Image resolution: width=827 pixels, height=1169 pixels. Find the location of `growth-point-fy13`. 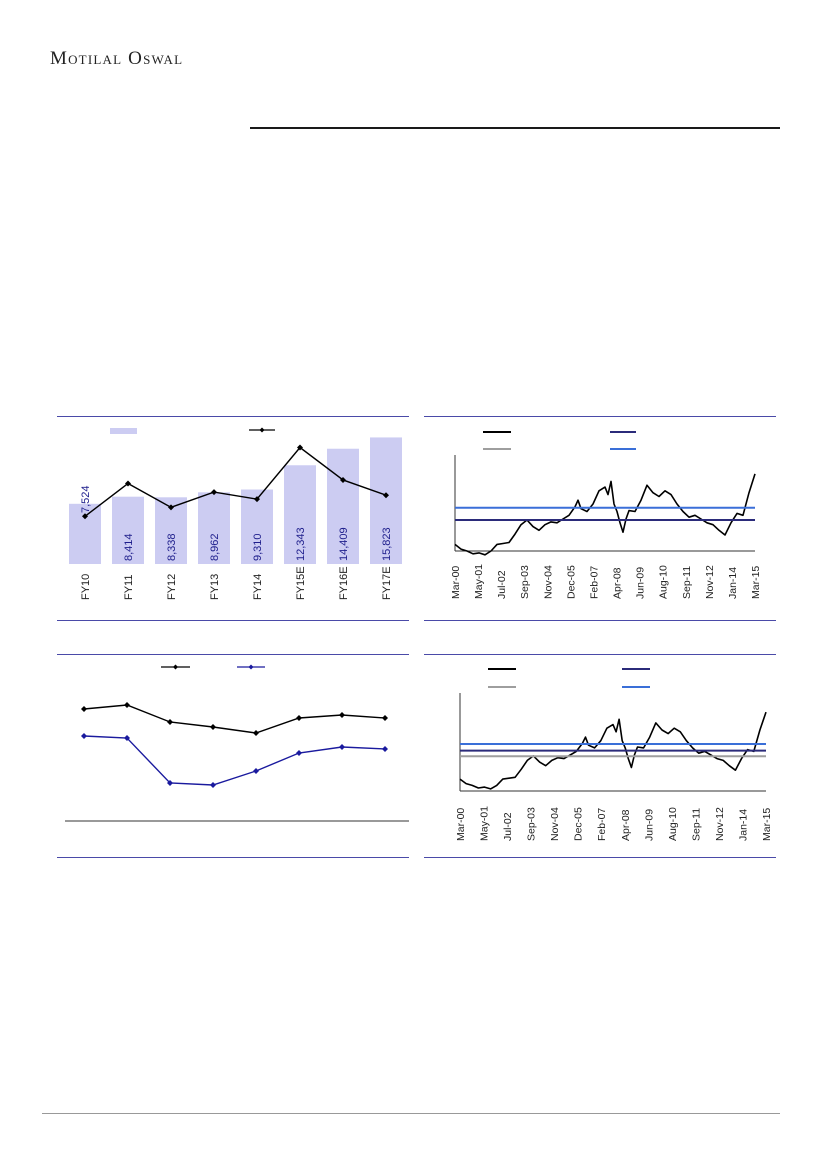

growth-point-fy13 is located at coordinates (214, 492).